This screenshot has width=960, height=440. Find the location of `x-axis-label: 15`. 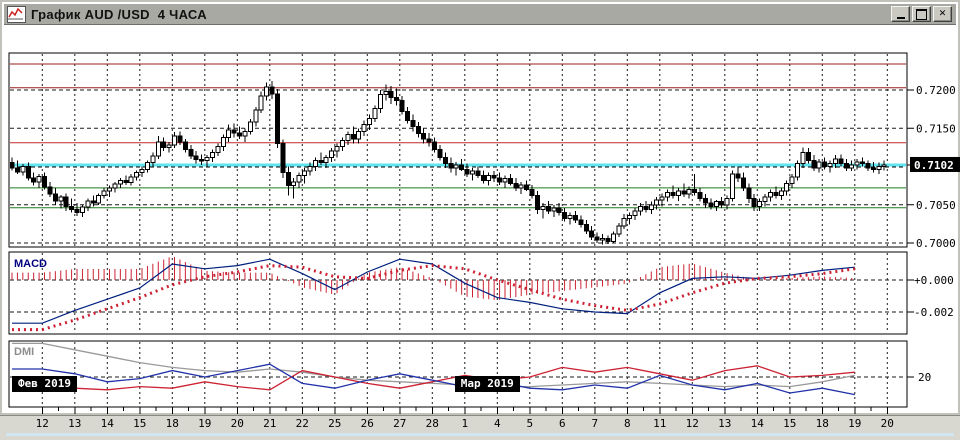

x-axis-label: 15 is located at coordinates (789, 423).